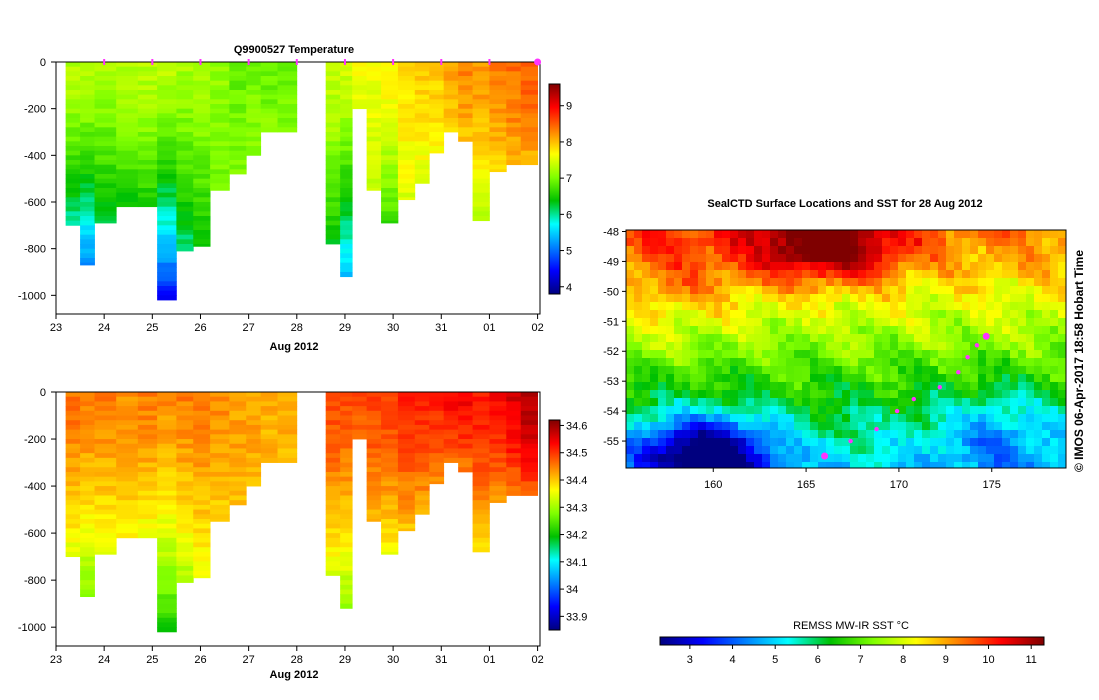 The image size is (1099, 700). Describe the element at coordinates (690, 660) in the screenshot. I see `sst-colorbar-tick-label: 3` at that location.